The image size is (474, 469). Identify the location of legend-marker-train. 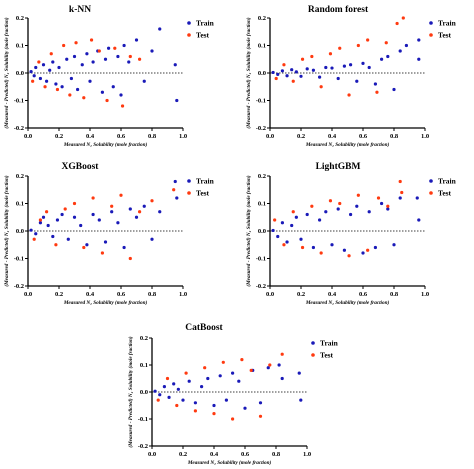
(189, 23).